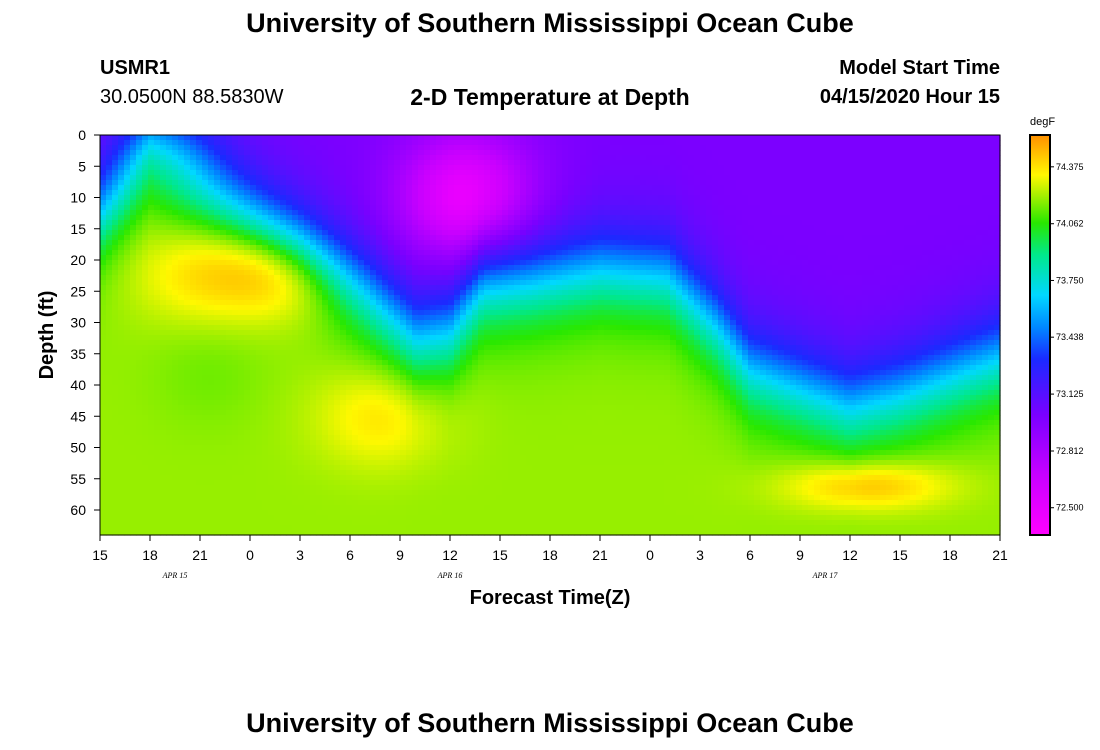  Describe the element at coordinates (192, 97) in the screenshot. I see `station-coordinates: 30.0500N 88.5830W` at that location.